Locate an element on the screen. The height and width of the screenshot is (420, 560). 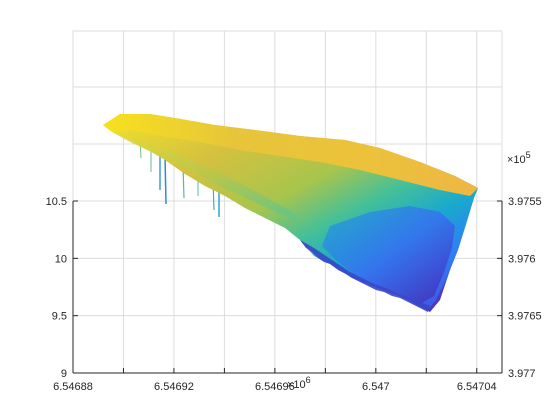
x-exponent-label: ×10⁶ is located at coordinates (299, 383).